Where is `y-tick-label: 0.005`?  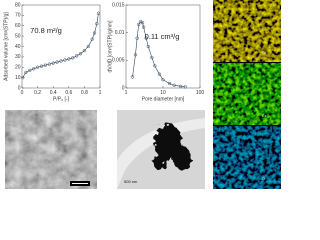
y-tick-label: 0.005 is located at coordinates (118, 61).